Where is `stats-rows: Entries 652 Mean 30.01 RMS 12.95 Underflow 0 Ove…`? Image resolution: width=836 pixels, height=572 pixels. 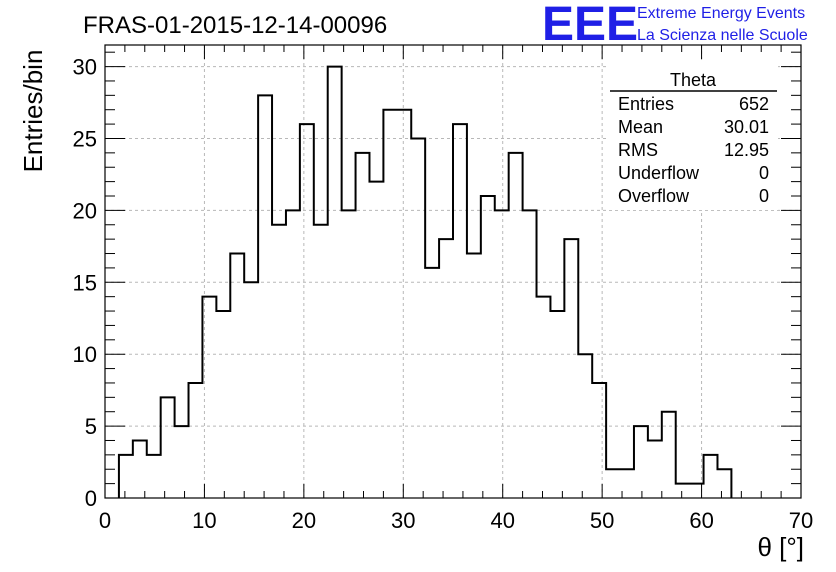 stats-rows: Entries 652 Mean 30.01 RMS 12.95 Underflow 0 Ove… is located at coordinates (693, 150).